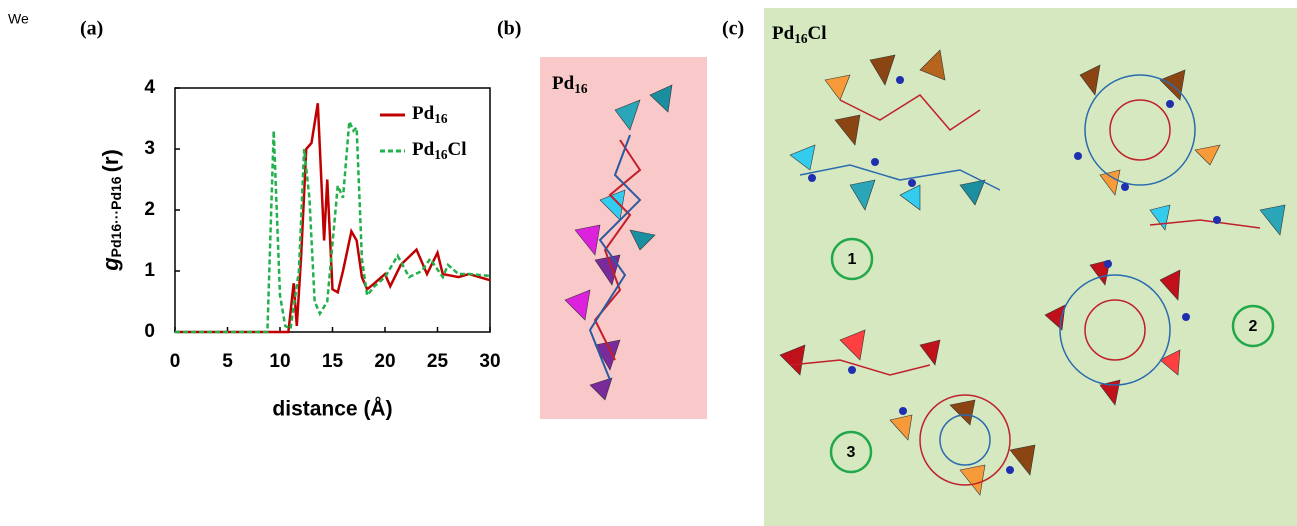 The width and height of the screenshot is (1297, 526). I want to click on marker-label: 3, so click(851, 452).